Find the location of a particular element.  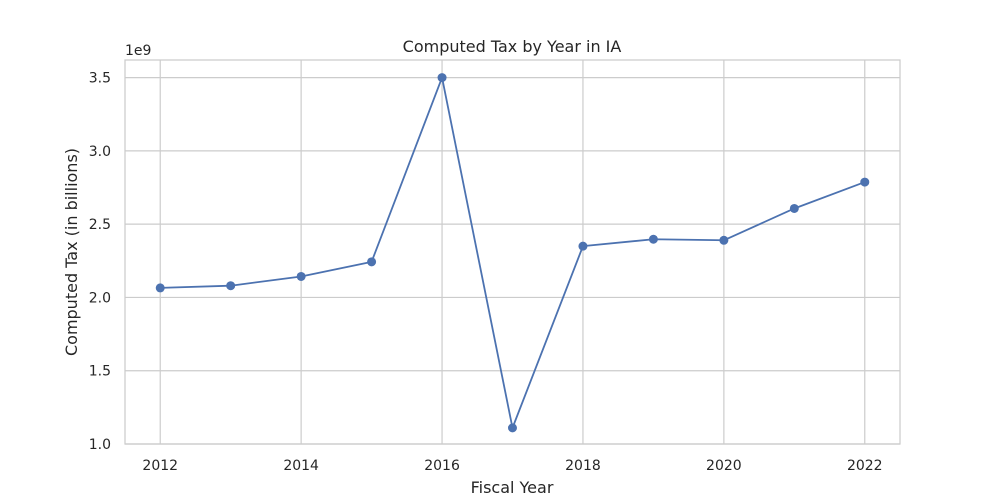

x-tick-label: 2014 is located at coordinates (301, 466).